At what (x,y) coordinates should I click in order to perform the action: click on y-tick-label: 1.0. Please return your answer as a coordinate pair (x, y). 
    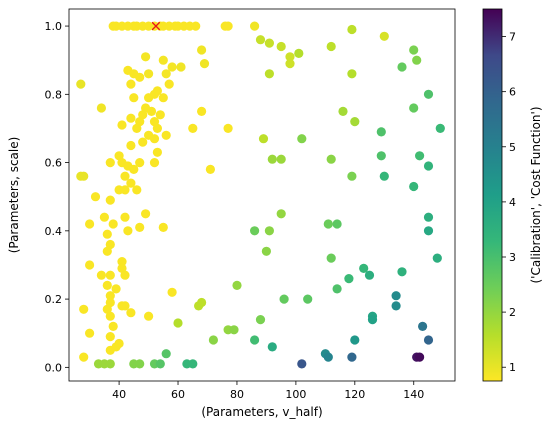
    Looking at the image, I should click on (54, 26).